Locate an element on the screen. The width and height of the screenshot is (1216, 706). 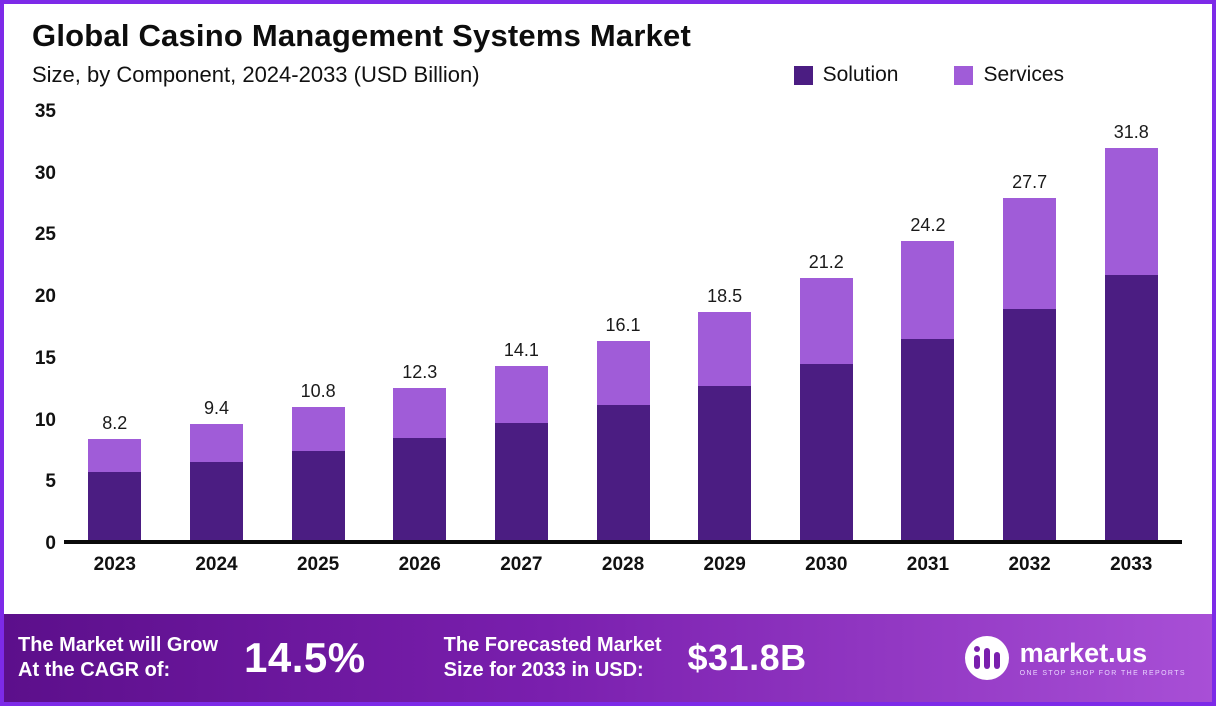
x-axis-label-2033: 2033 is located at coordinates (1131, 564).